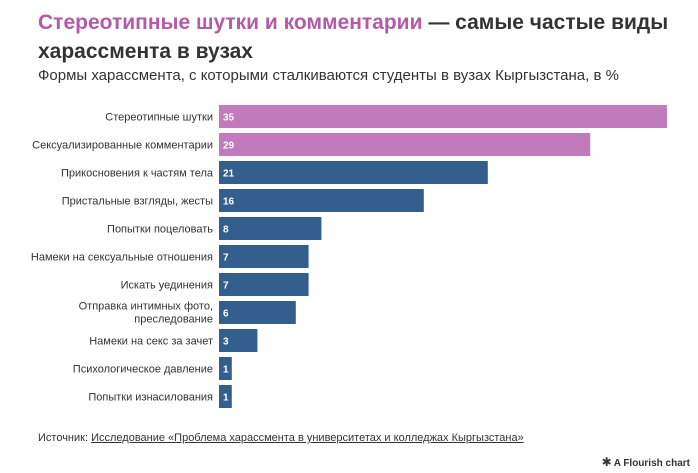  Describe the element at coordinates (226, 314) in the screenshot. I see `bar-value-label: 6` at that location.